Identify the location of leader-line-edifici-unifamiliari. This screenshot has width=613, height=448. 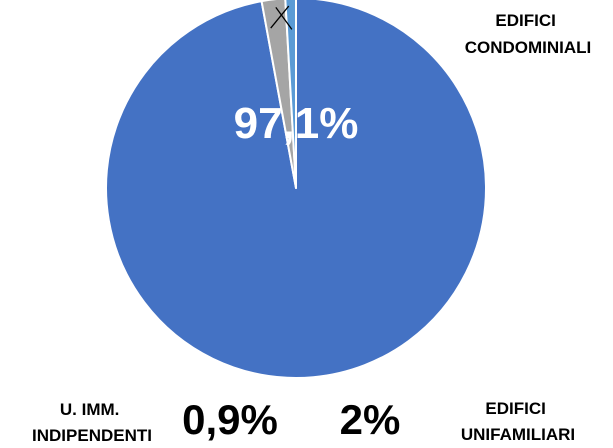
(284, 18).